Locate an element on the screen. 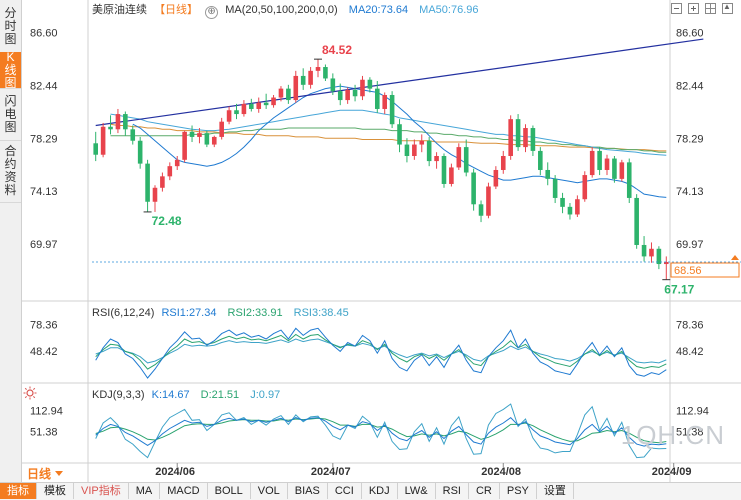 This screenshot has width=741, height=500. indicator-tab-macd: MACD is located at coordinates (184, 491).